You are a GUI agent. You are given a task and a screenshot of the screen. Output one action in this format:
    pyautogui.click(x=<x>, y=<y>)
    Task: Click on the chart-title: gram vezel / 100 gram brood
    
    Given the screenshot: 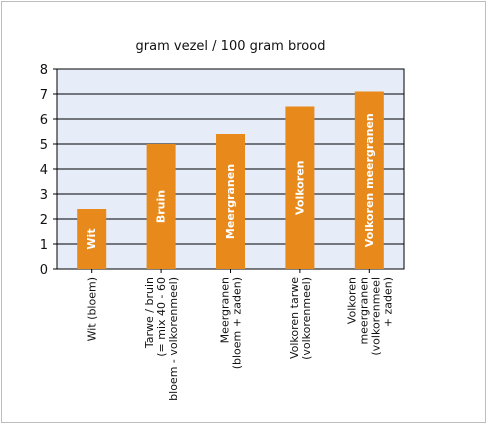 What is the action you would take?
    pyautogui.click(x=230, y=46)
    